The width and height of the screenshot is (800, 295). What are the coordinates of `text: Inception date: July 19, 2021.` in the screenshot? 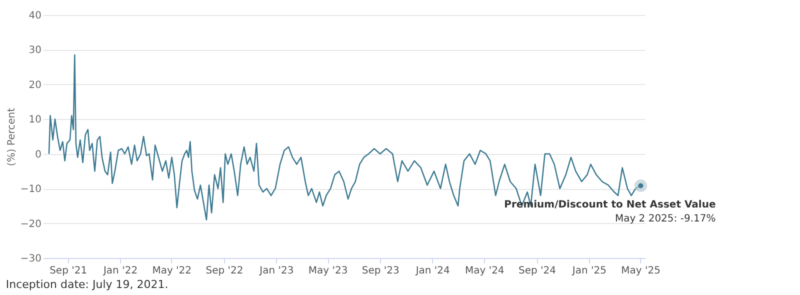 It's located at (87, 284).